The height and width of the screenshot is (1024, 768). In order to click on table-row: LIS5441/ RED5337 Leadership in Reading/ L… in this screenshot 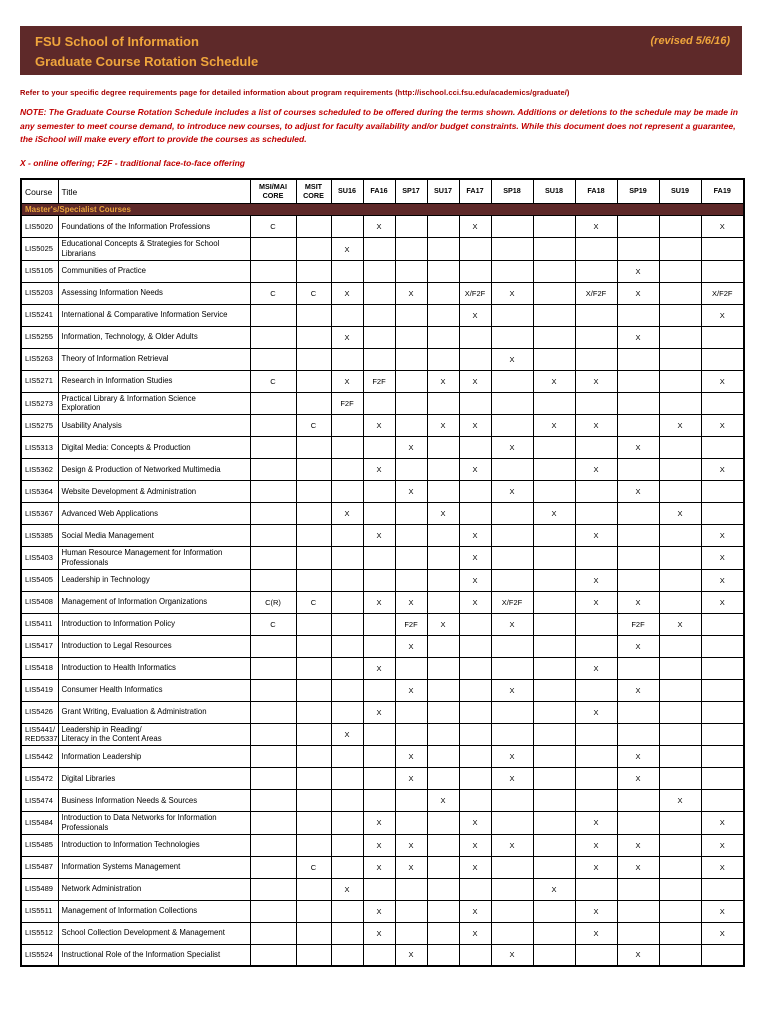, I will do `click(382, 734)`.